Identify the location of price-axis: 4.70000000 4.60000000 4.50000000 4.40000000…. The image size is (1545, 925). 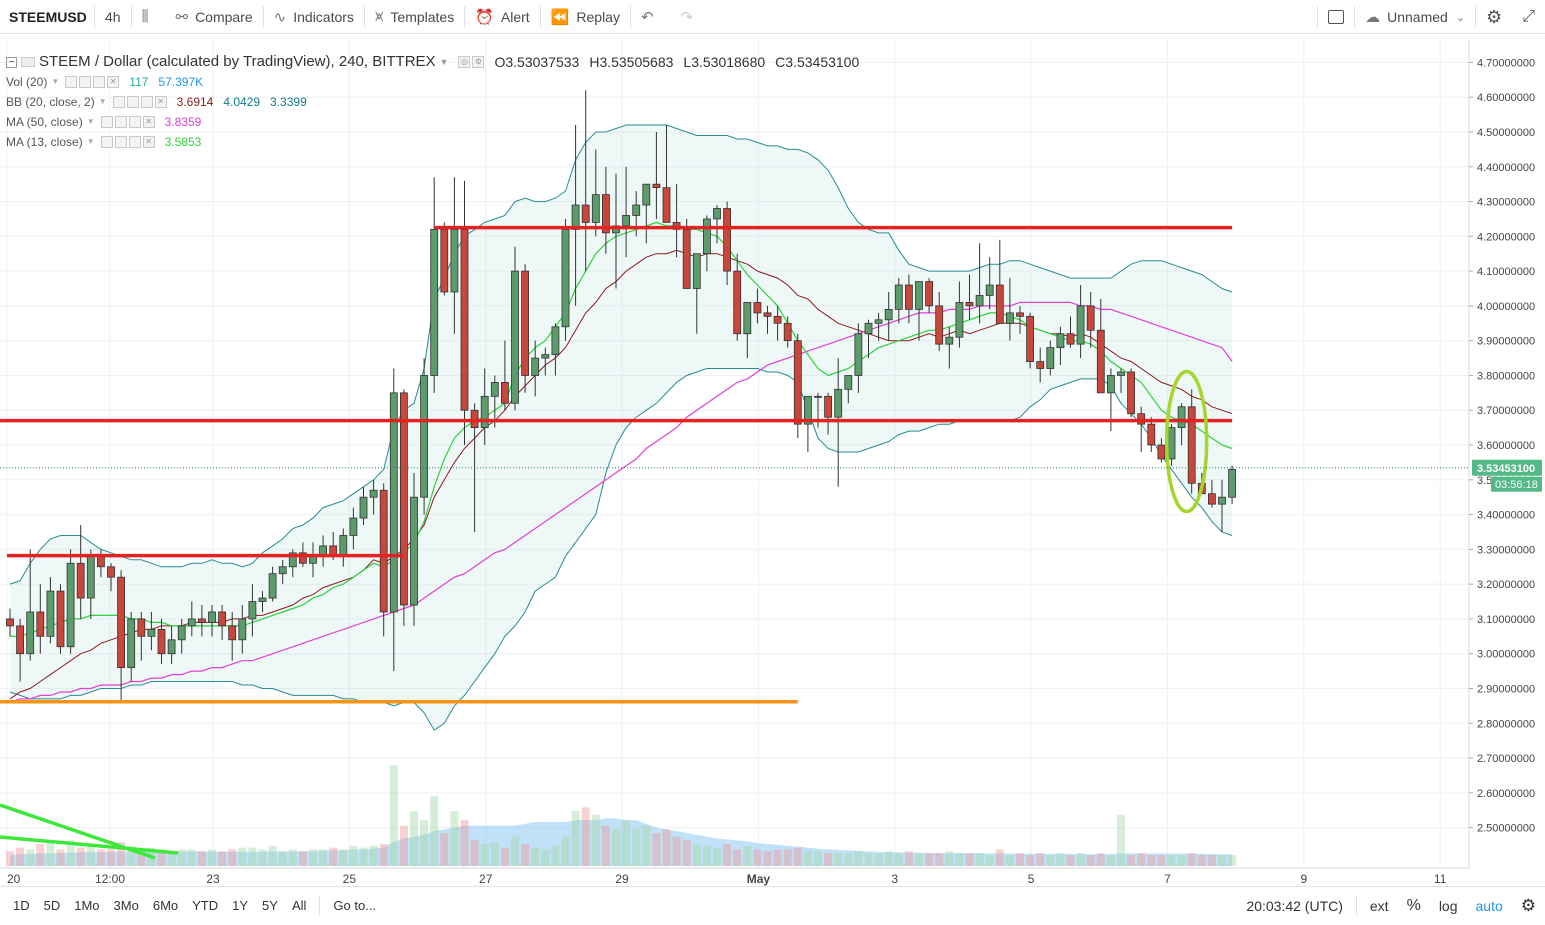
(1506, 454).